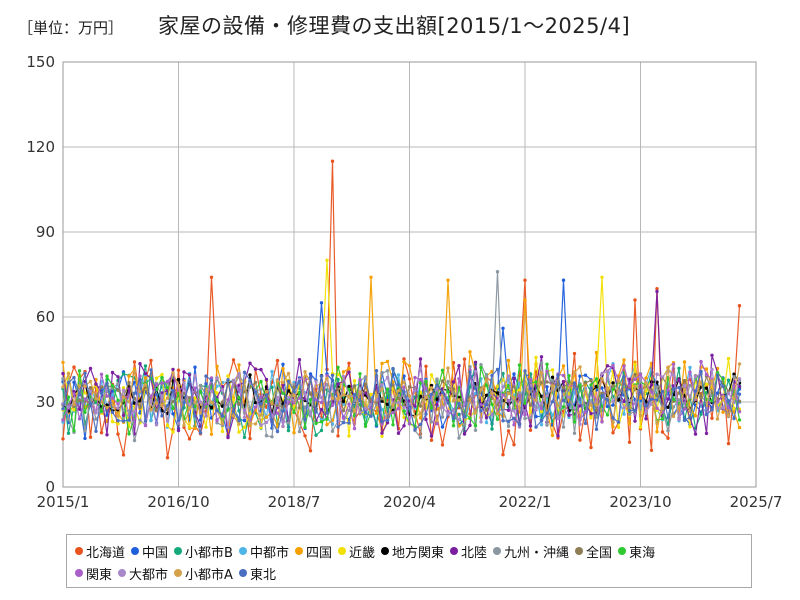 The width and height of the screenshot is (800, 600). Describe the element at coordinates (209, 553) in the screenshot. I see `legend-label: 小都市B` at that location.